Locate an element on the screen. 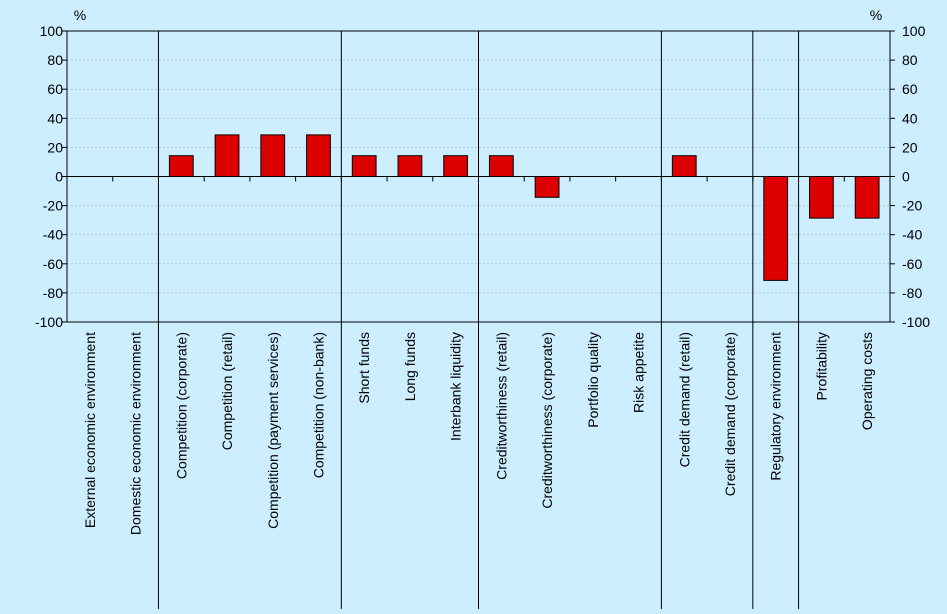 This screenshot has height=614, width=947. y-tick-label-right: -60 is located at coordinates (912, 264).